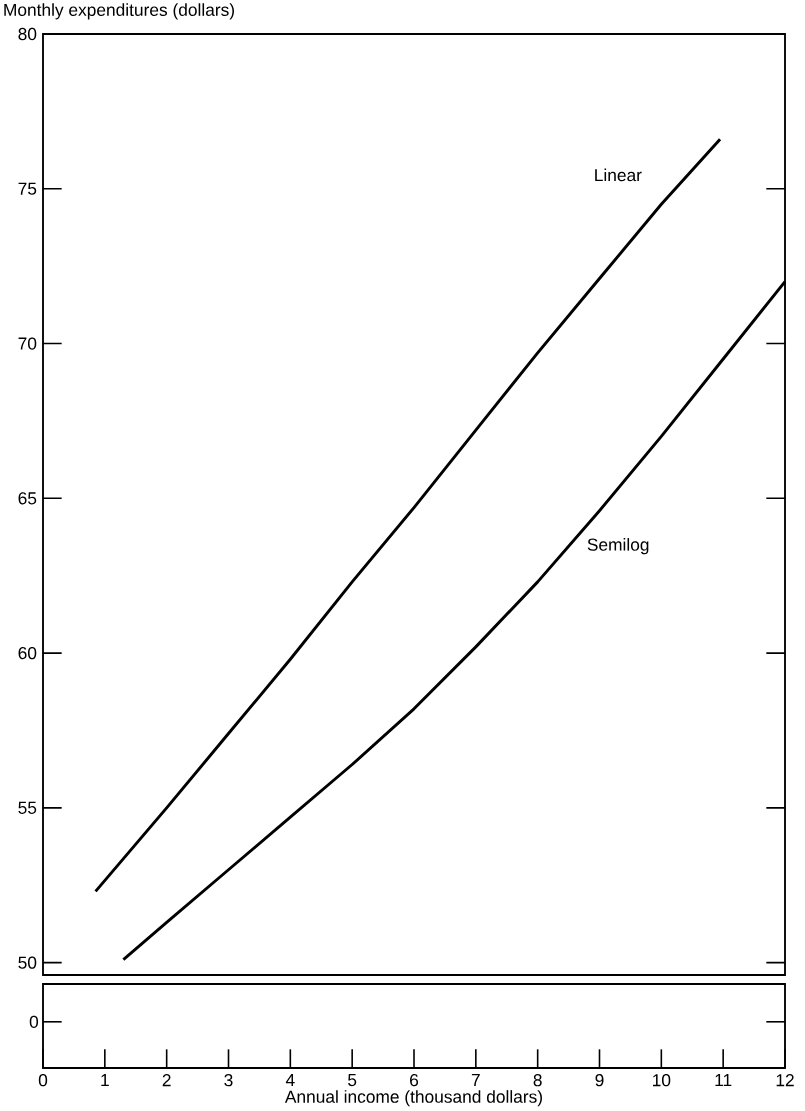 This screenshot has width=805, height=1111. What do you see at coordinates (537, 1080) in the screenshot?
I see `x-tick-label: 8` at bounding box center [537, 1080].